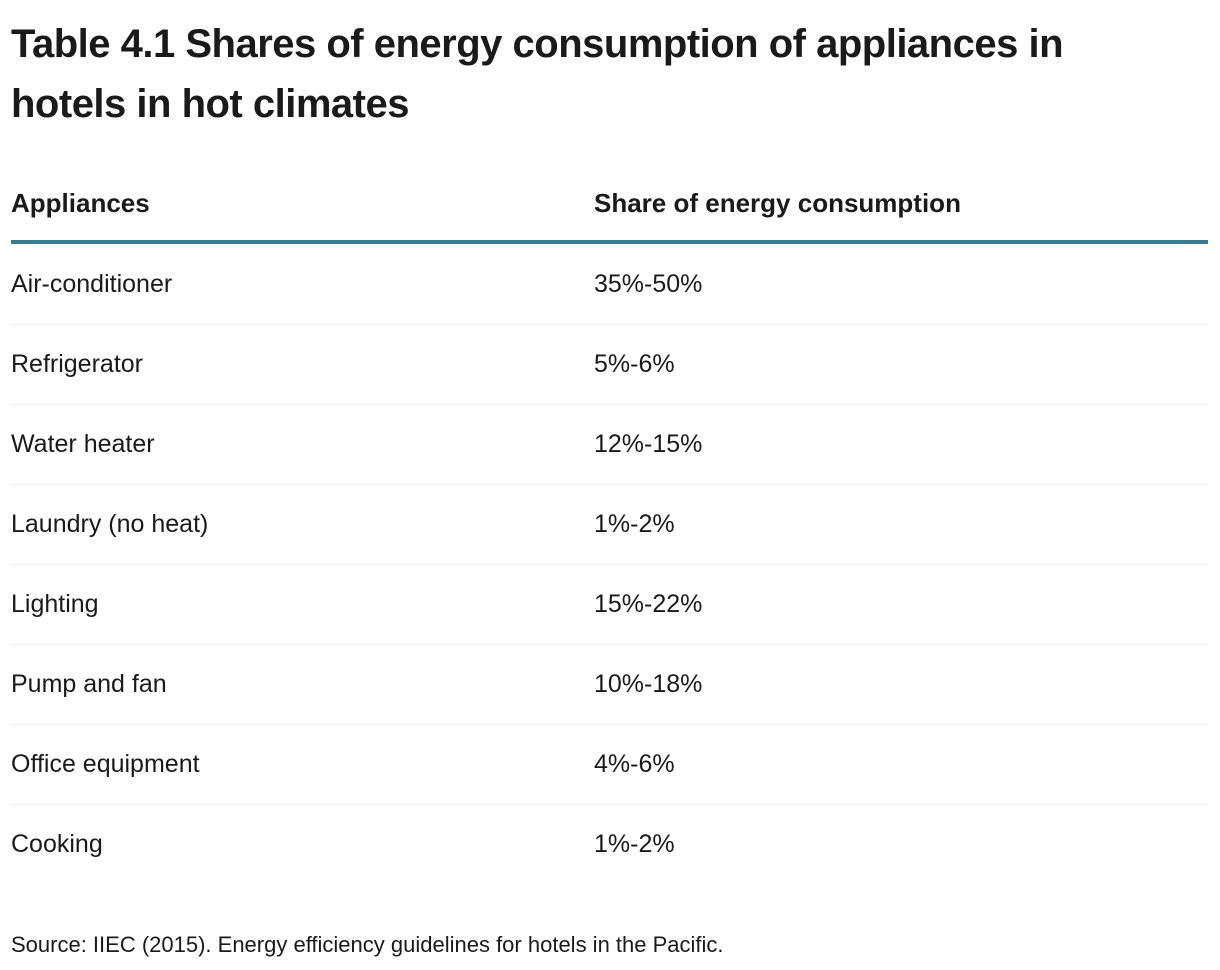  I want to click on share-value: 35%-50%, so click(648, 283).